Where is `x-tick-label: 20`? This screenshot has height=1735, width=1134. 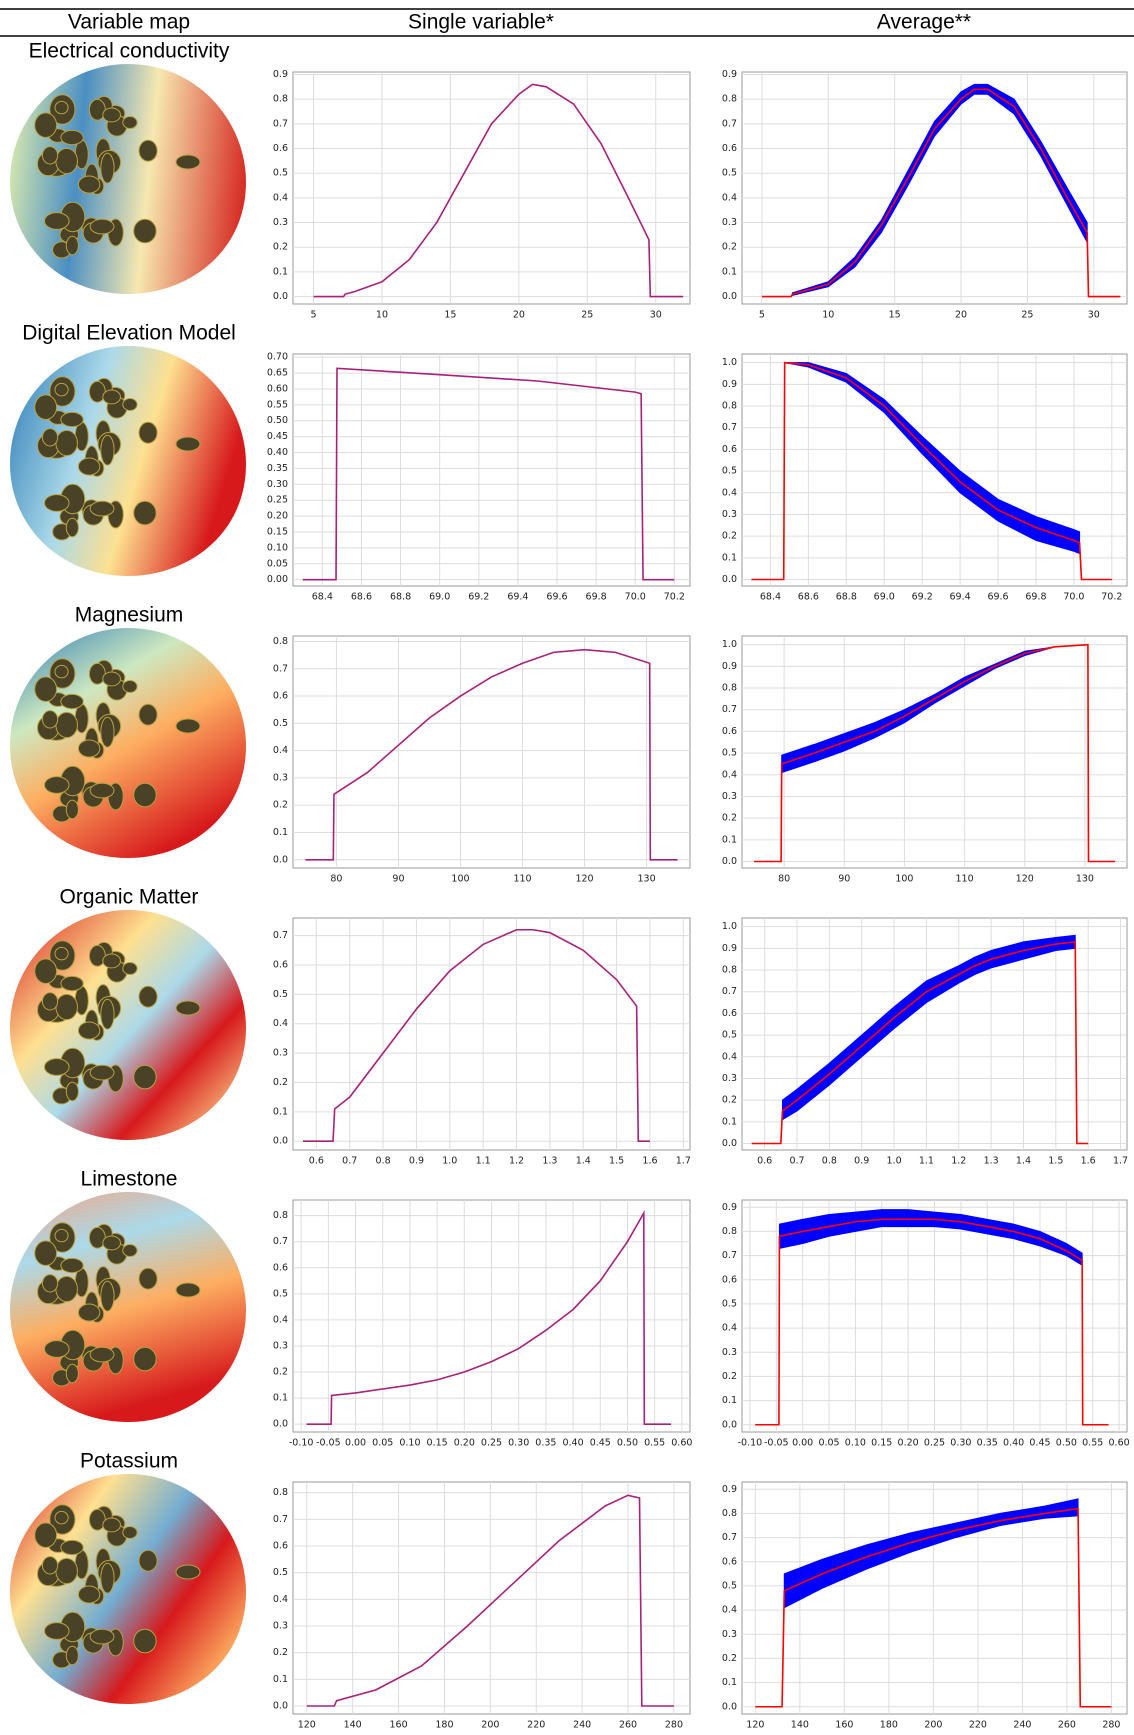
x-tick-label: 20 is located at coordinates (519, 315).